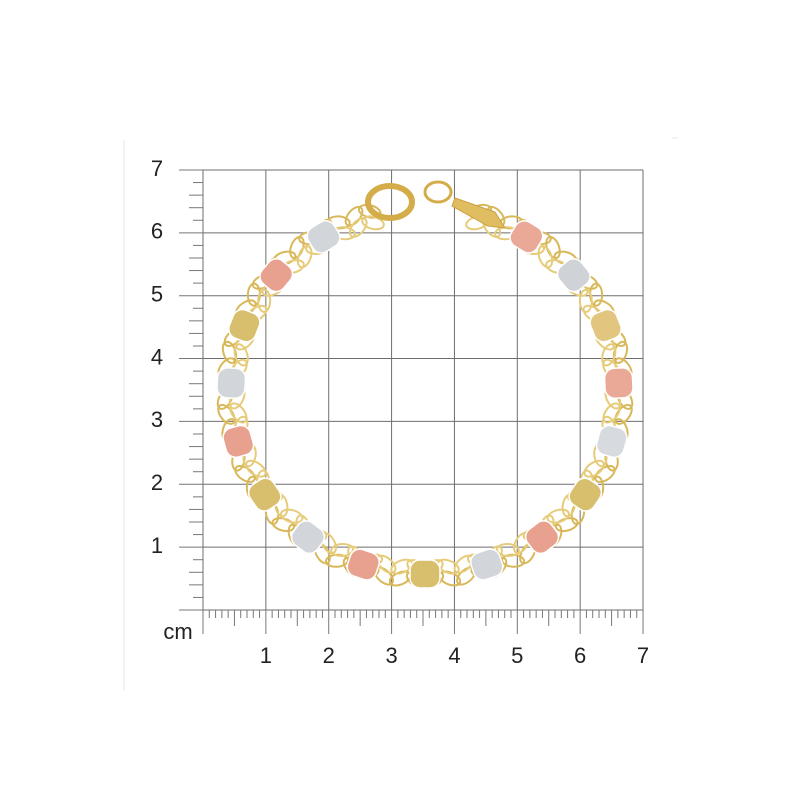 The width and height of the screenshot is (800, 800). What do you see at coordinates (438, 192) in the screenshot?
I see `clasp-ring` at bounding box center [438, 192].